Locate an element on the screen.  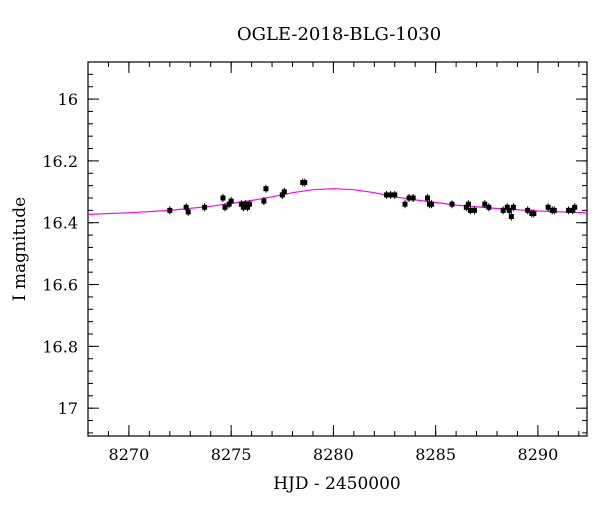
x-tick-labels: 8270 8275 8280 8285 8290 is located at coordinates (334, 454).